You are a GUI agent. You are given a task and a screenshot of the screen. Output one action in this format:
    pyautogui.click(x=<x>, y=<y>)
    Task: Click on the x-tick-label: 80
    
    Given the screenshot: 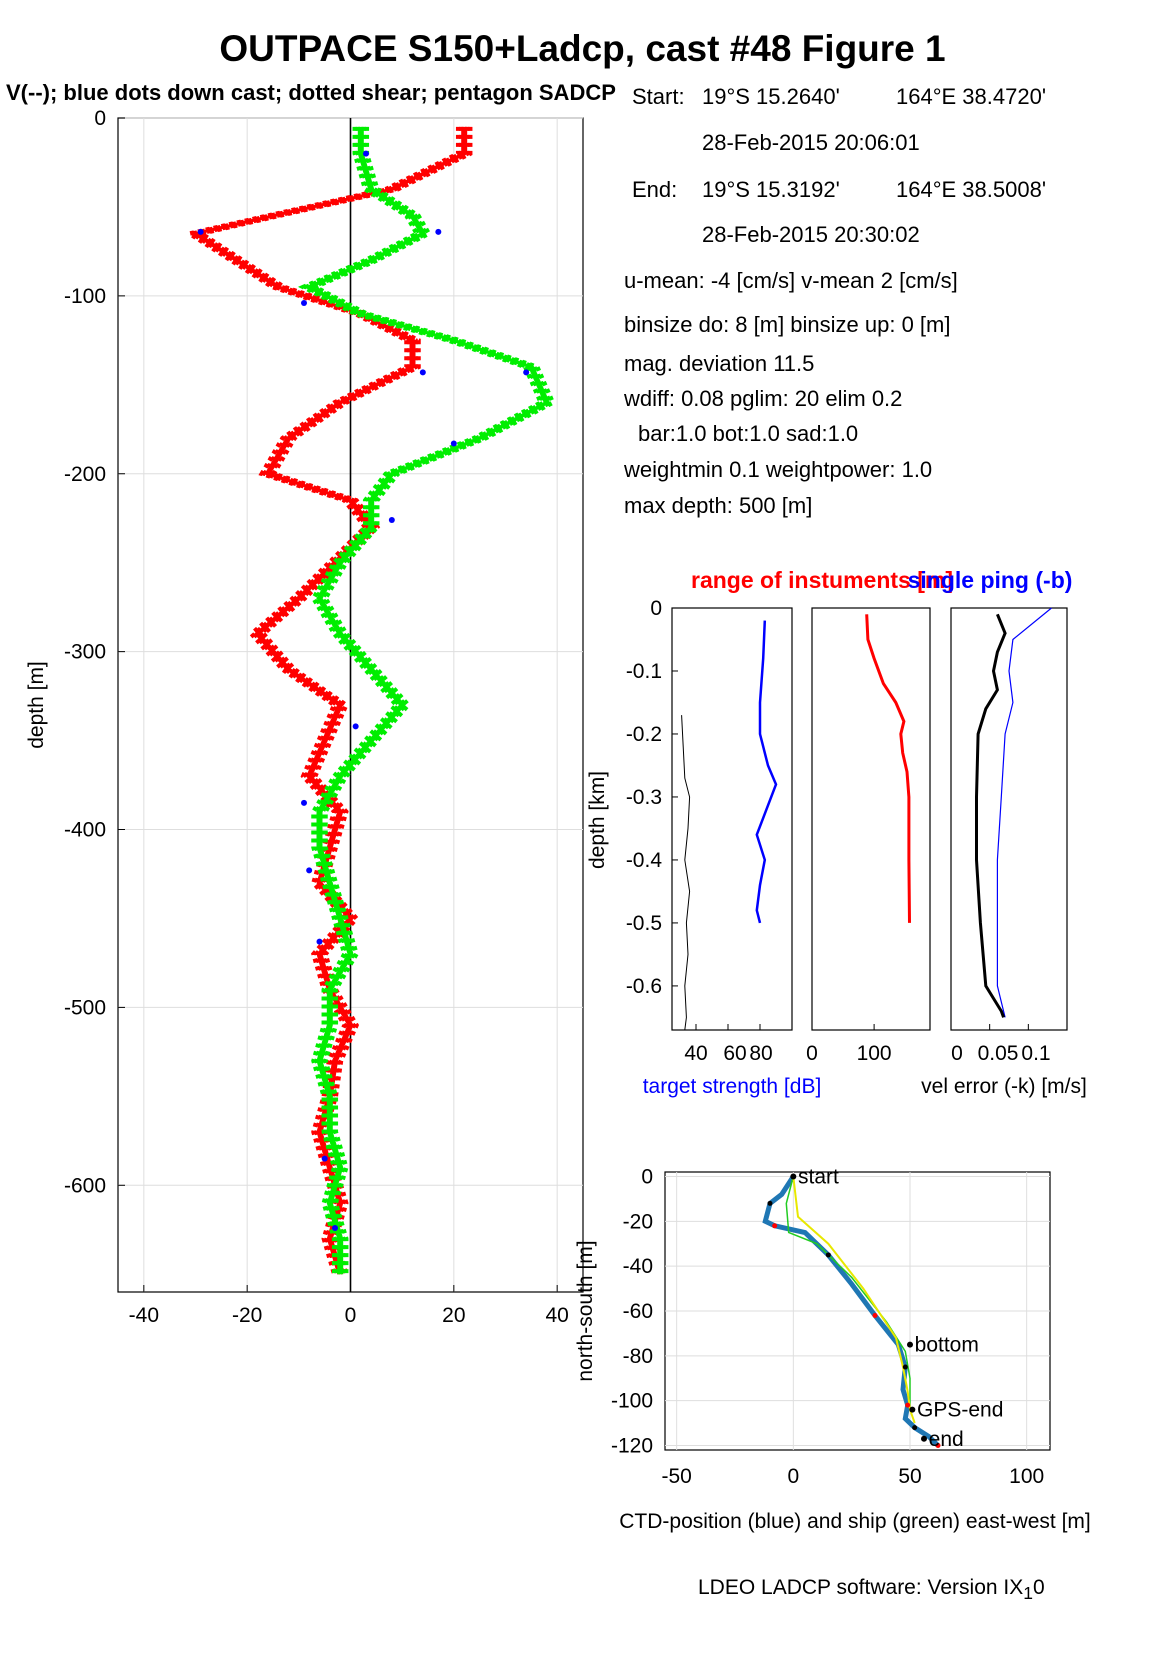 What is the action you would take?
    pyautogui.click(x=760, y=1053)
    